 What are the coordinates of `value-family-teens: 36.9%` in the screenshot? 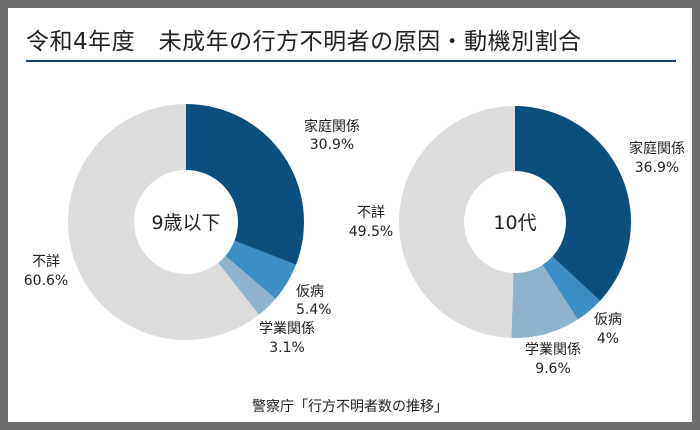 It's located at (657, 168).